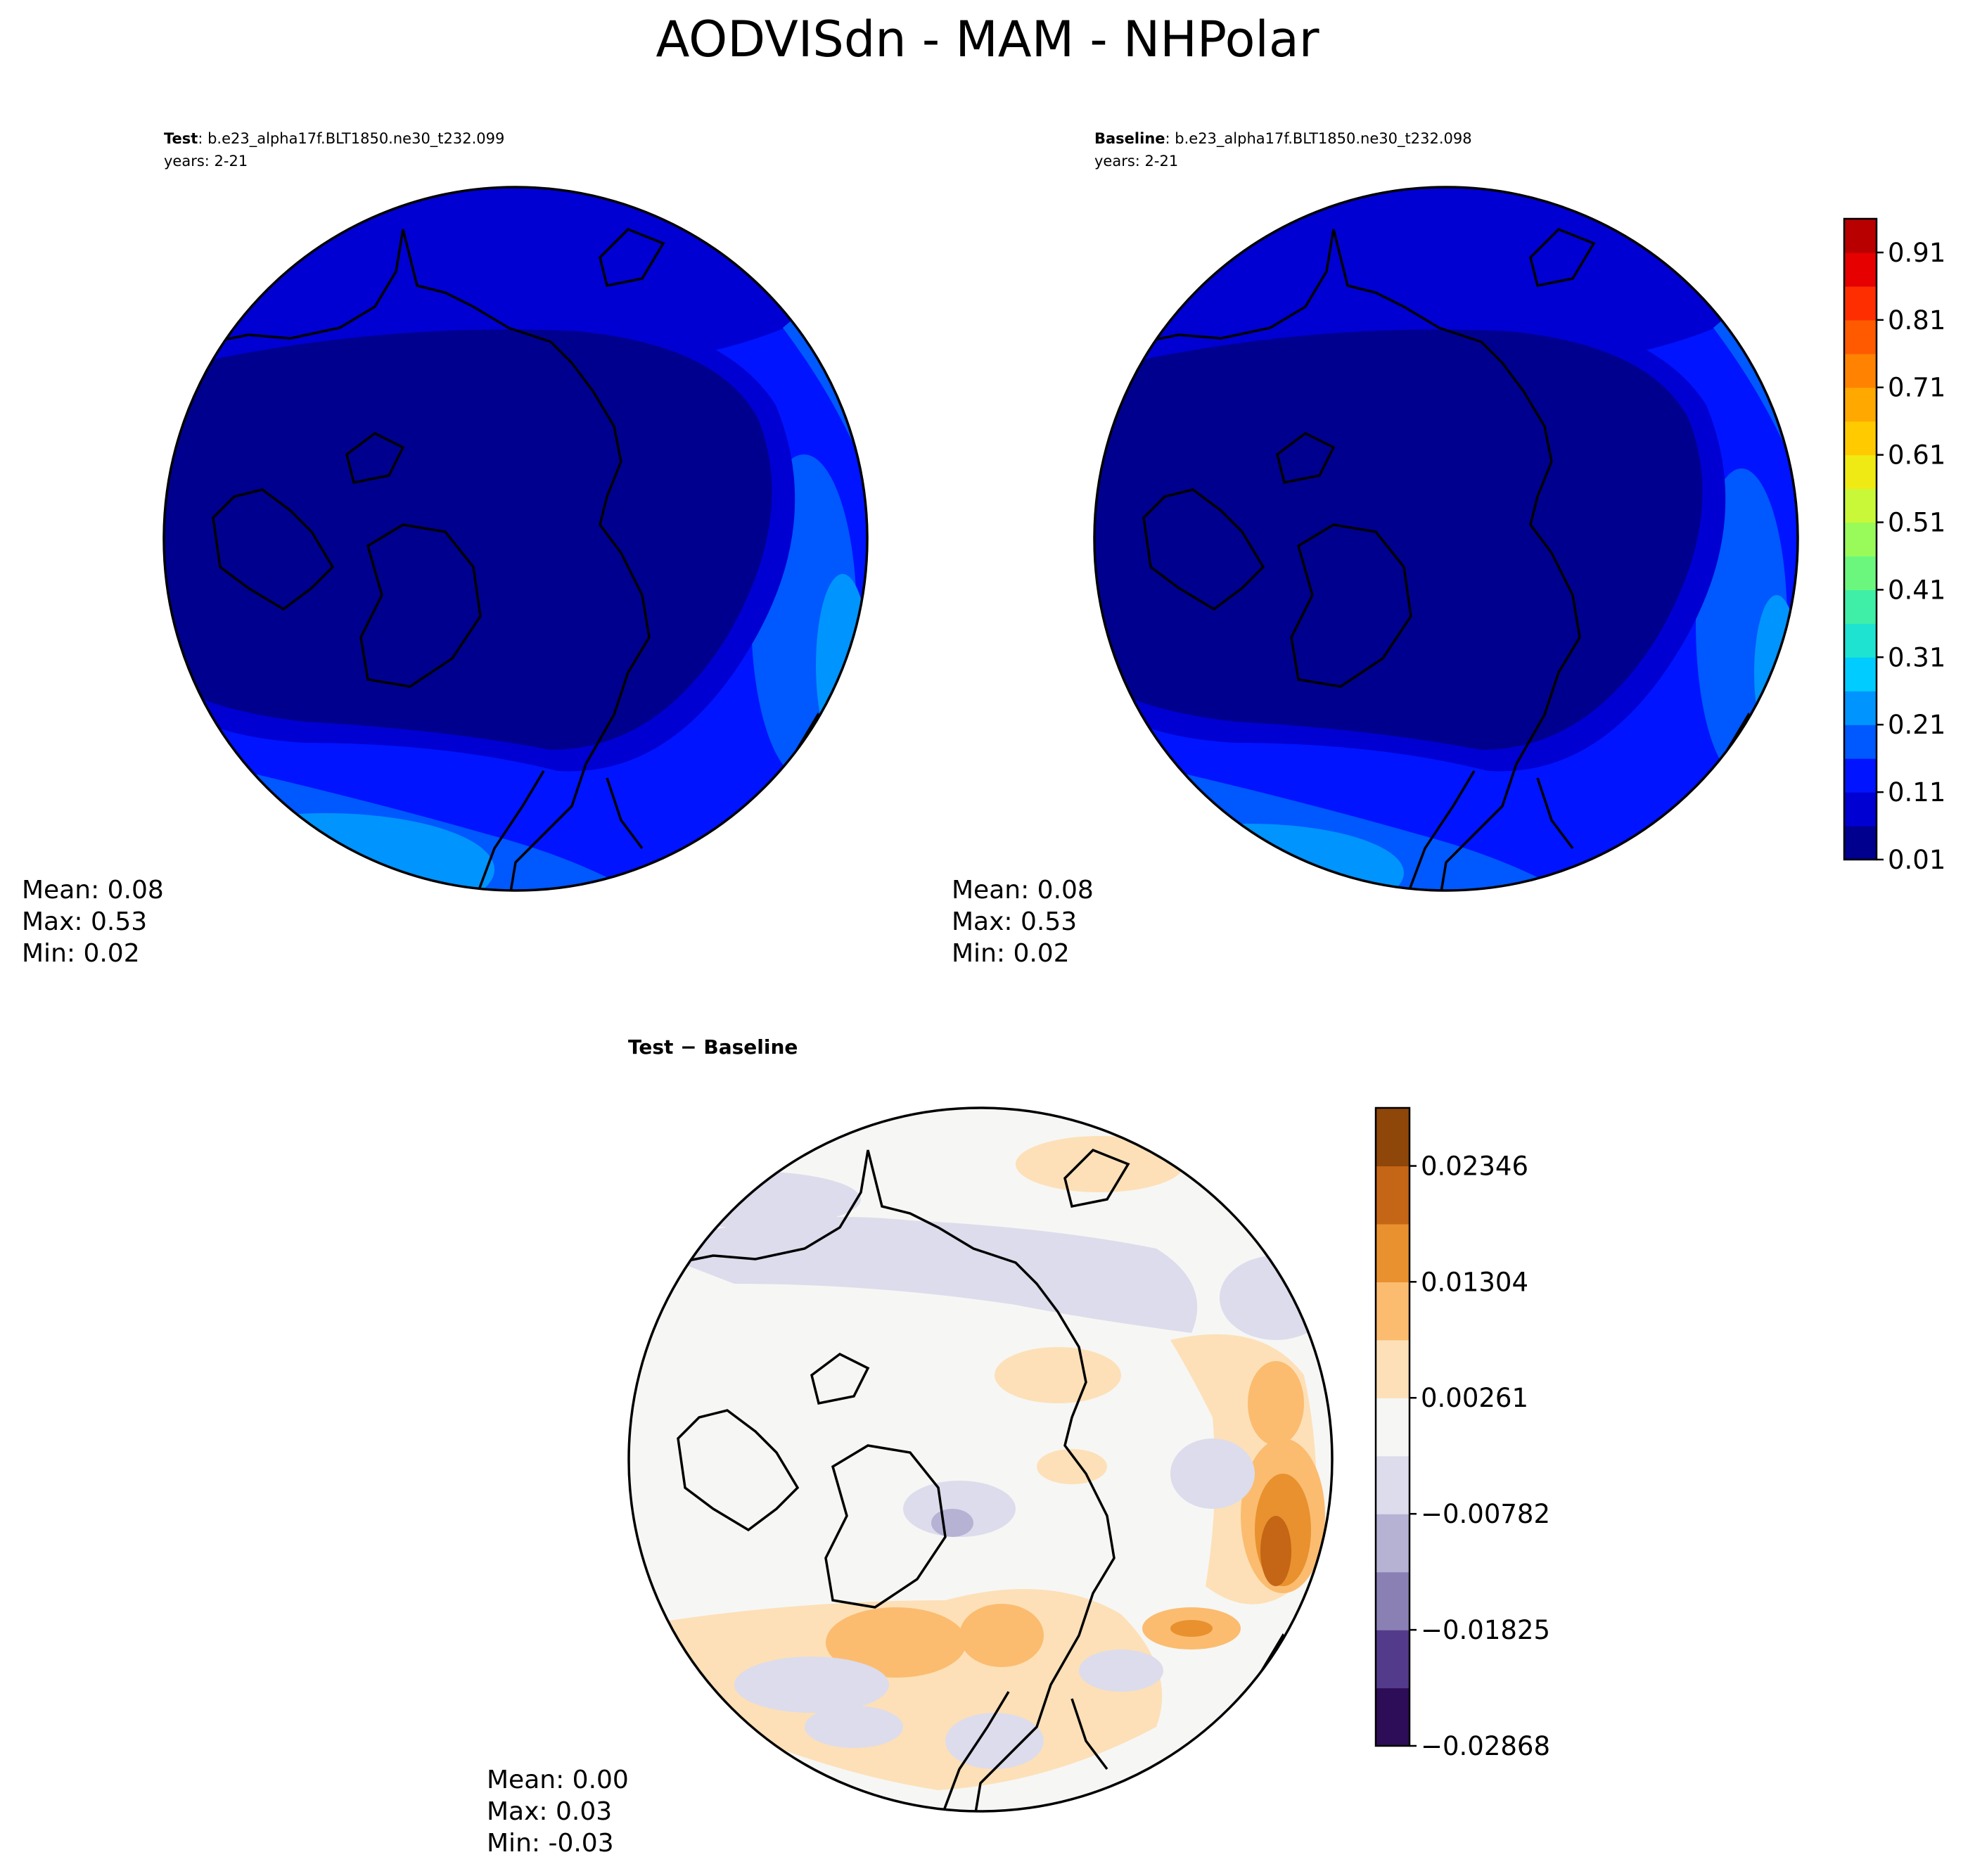 Image resolution: width=1975 pixels, height=1876 pixels. I want to click on colorbar-difference-tick-label: −0.00782, so click(1485, 1514).